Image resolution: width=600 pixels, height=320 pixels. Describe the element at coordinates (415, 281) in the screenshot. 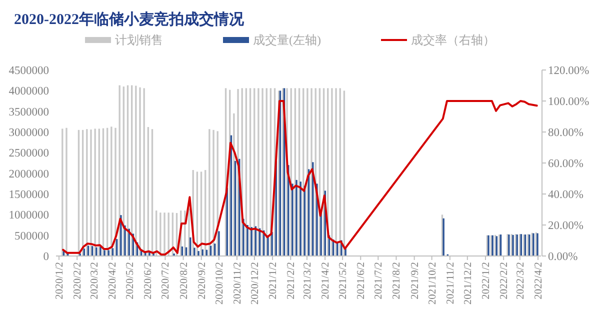

I see `x-tick-label: 2021/9/2` at that location.